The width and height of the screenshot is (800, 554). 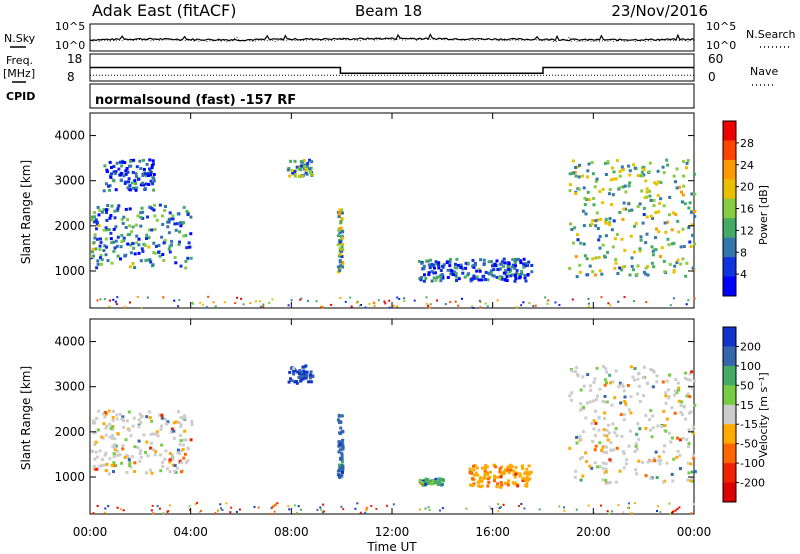 I want to click on x-tick-label: 00:00, so click(x=694, y=532).